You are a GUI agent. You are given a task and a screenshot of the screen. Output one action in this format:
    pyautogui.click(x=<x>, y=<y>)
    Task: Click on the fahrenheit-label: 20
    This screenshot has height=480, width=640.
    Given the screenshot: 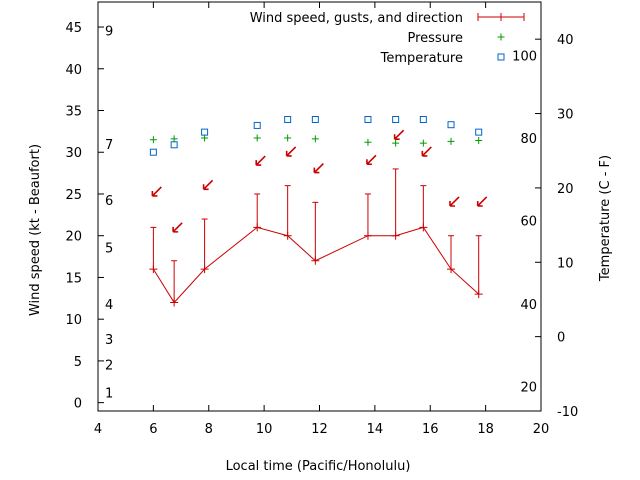 What is the action you would take?
    pyautogui.click(x=528, y=387)
    